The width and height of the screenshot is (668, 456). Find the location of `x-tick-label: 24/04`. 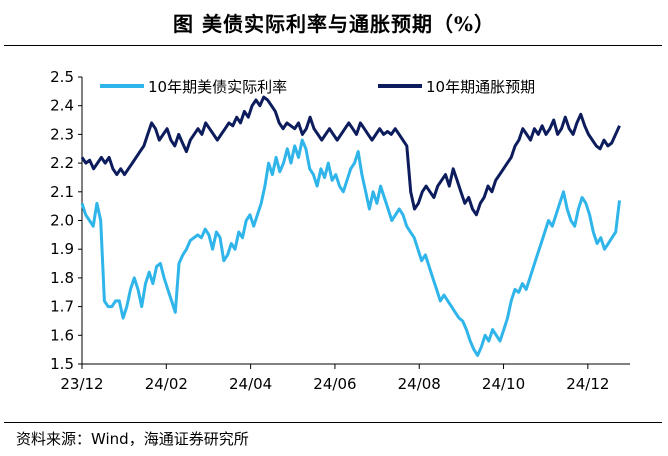

x-tick-label: 24/04 is located at coordinates (250, 384).